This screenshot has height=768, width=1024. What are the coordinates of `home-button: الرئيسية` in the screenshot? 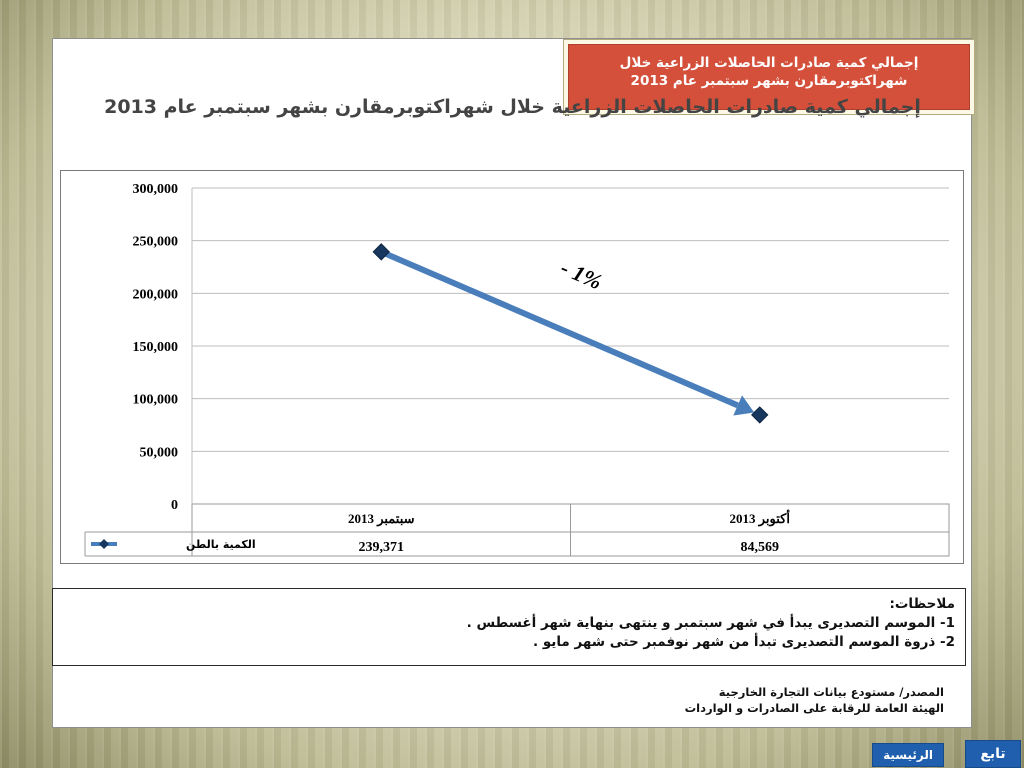 It's located at (908, 755).